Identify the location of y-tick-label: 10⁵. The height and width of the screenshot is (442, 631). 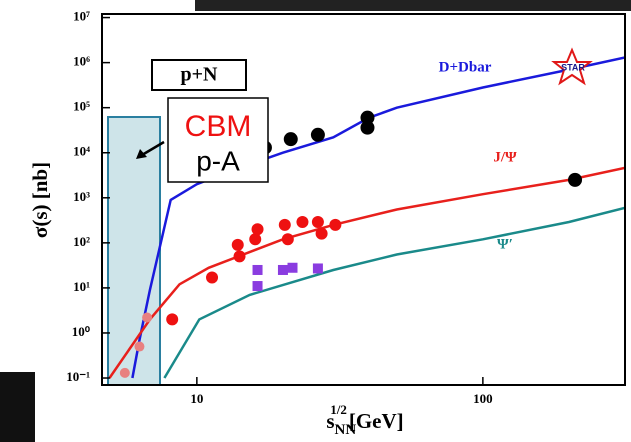
(81, 106).